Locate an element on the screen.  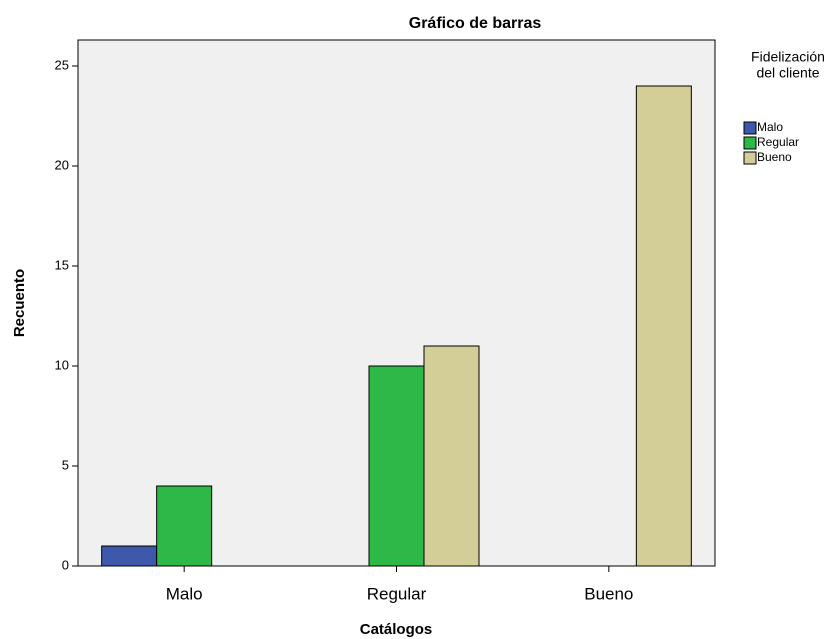
y-tick-label: 0 is located at coordinates (65, 564).